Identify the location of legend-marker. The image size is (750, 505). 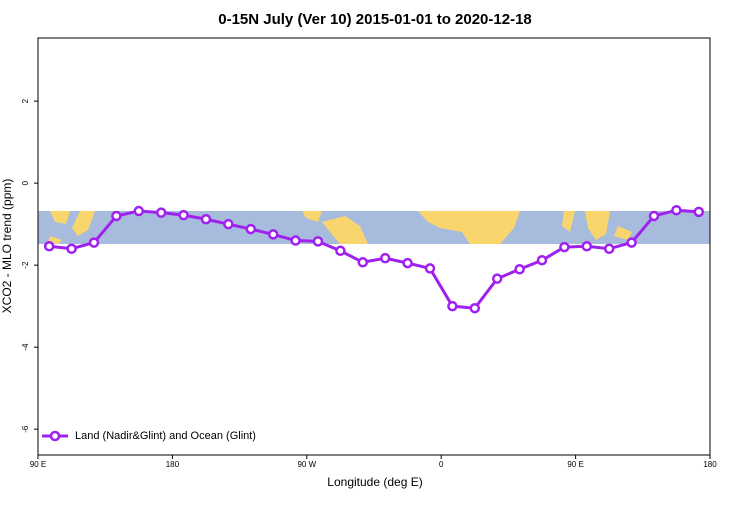
(55, 436).